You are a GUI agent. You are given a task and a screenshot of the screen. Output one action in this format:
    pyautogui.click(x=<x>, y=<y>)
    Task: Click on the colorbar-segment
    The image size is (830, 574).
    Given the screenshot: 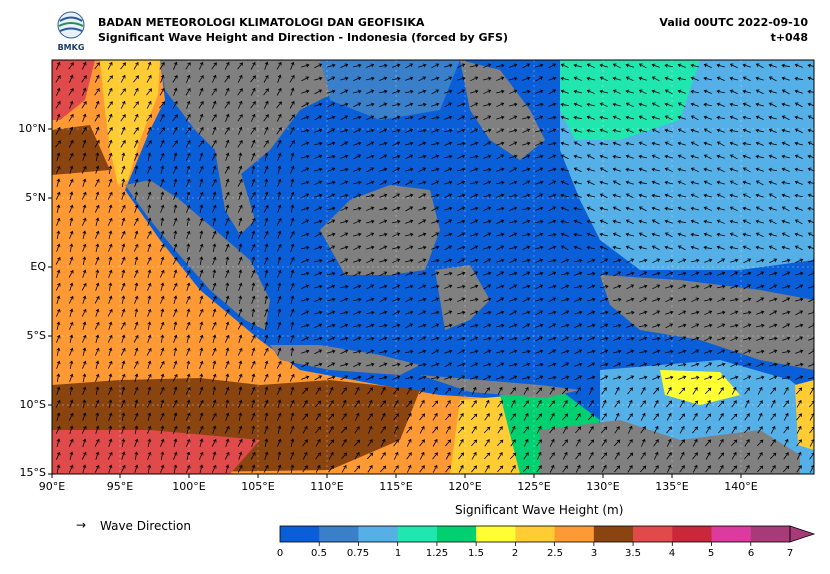 What is the action you would take?
    pyautogui.click(x=731, y=534)
    